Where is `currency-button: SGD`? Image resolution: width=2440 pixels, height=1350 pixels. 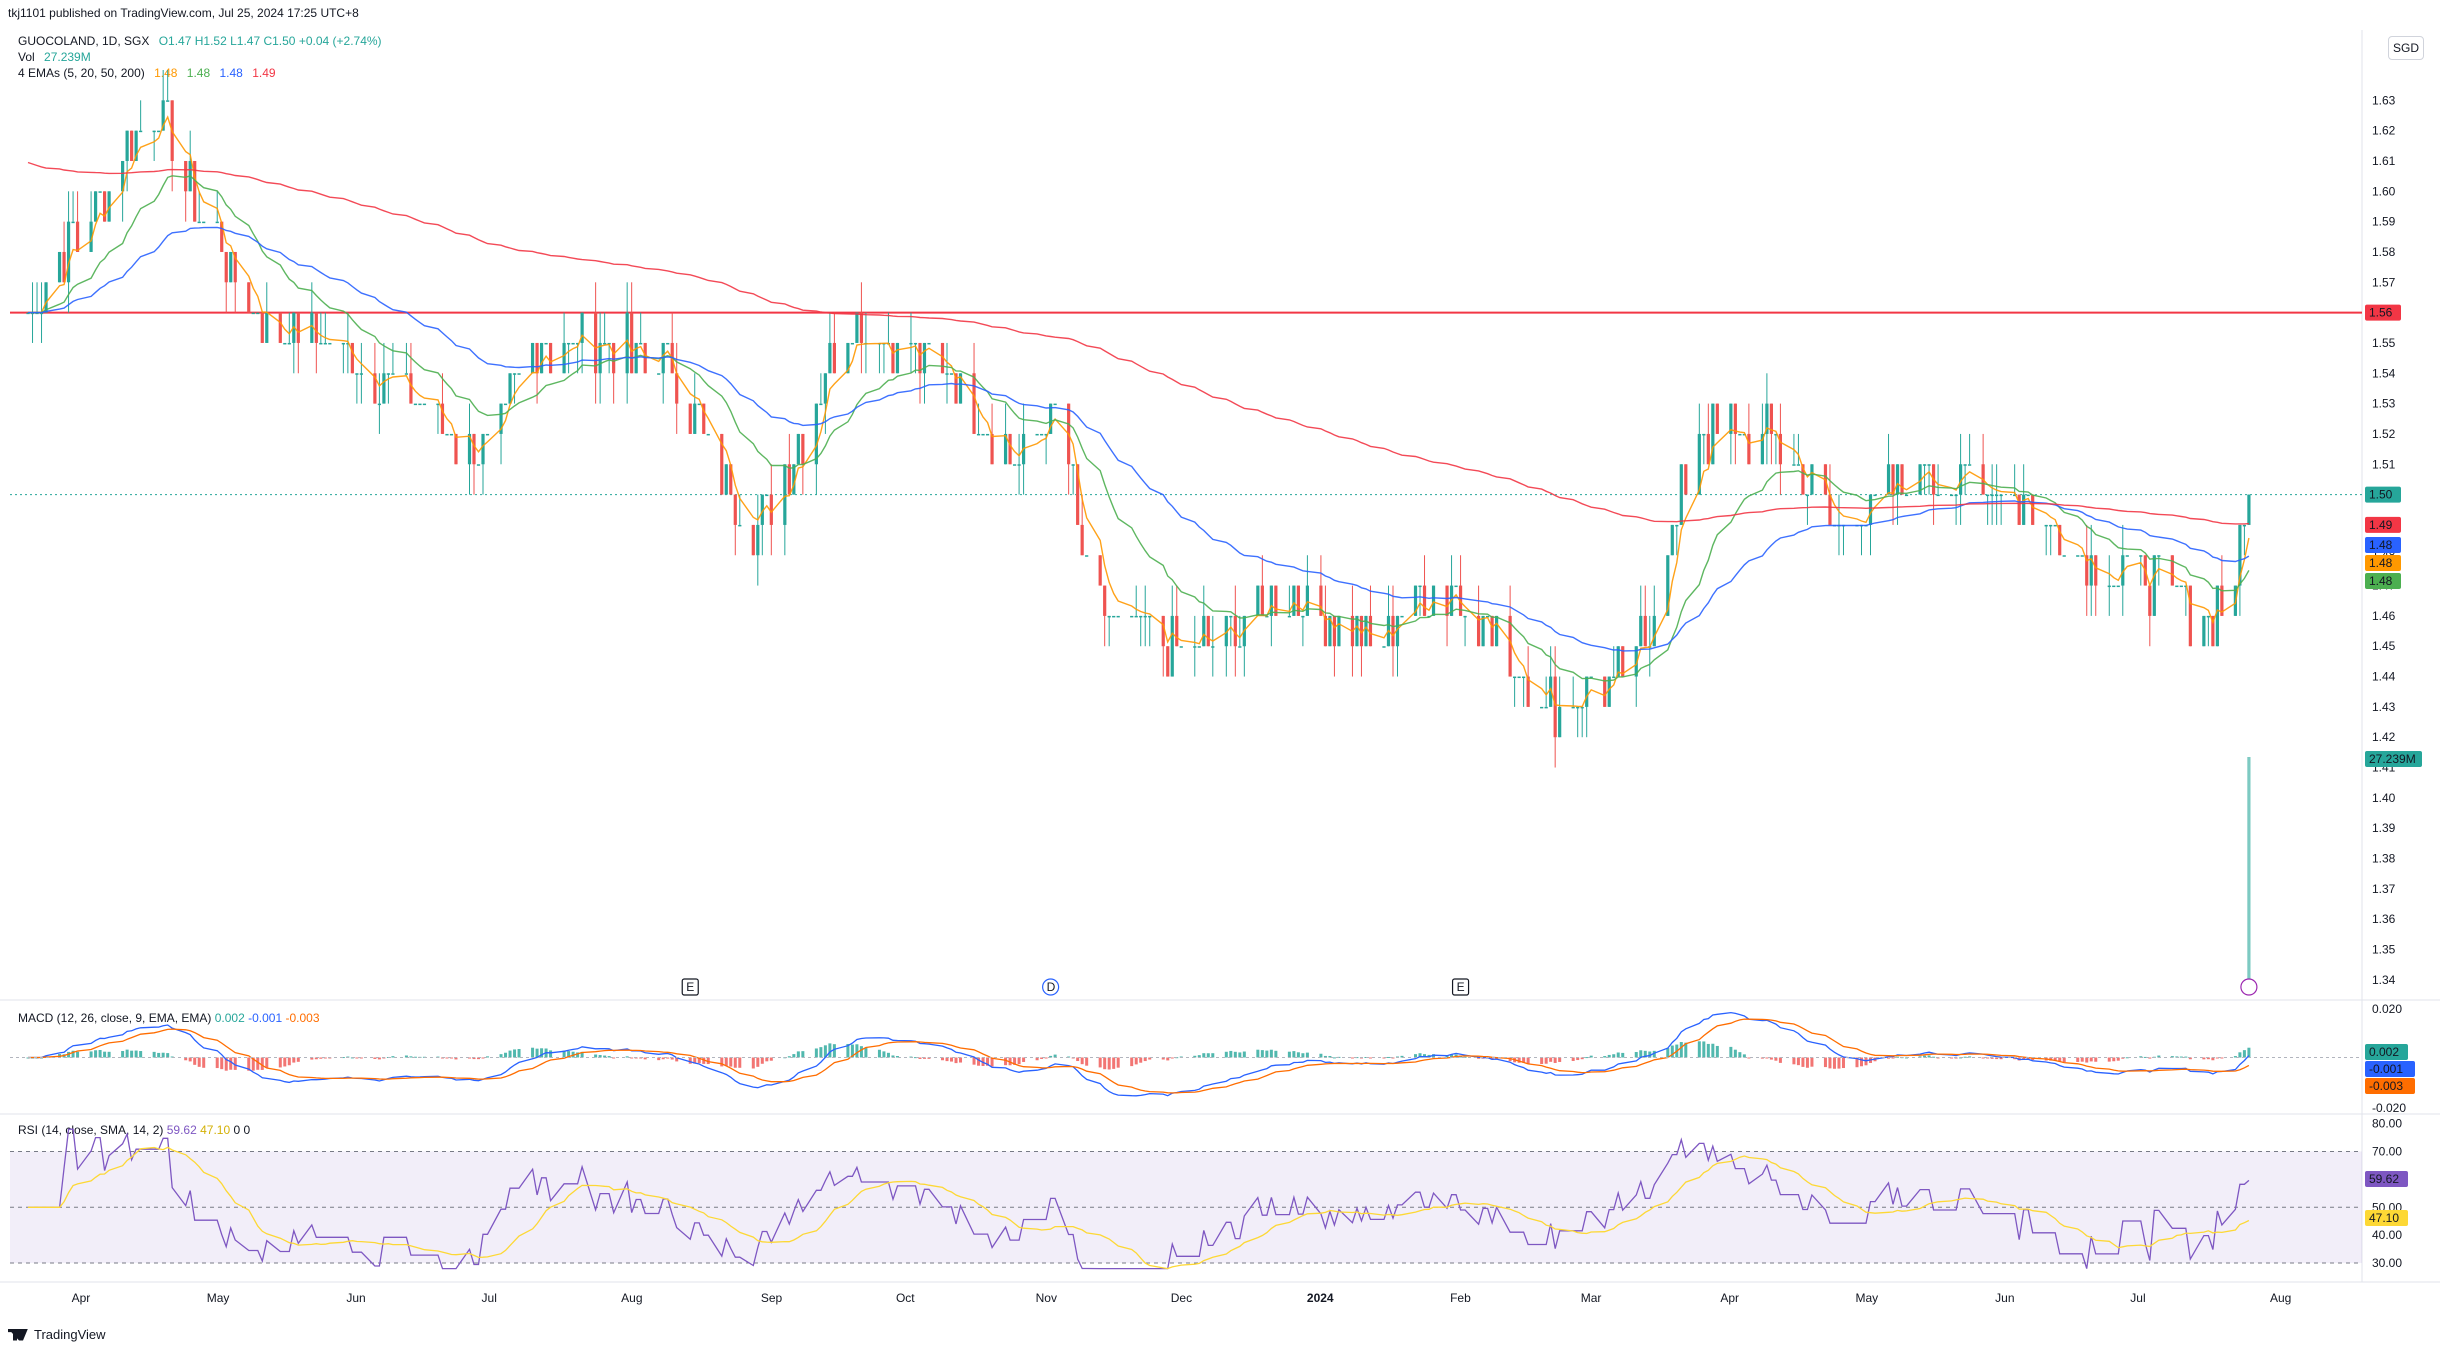 currency-button: SGD is located at coordinates (2406, 48).